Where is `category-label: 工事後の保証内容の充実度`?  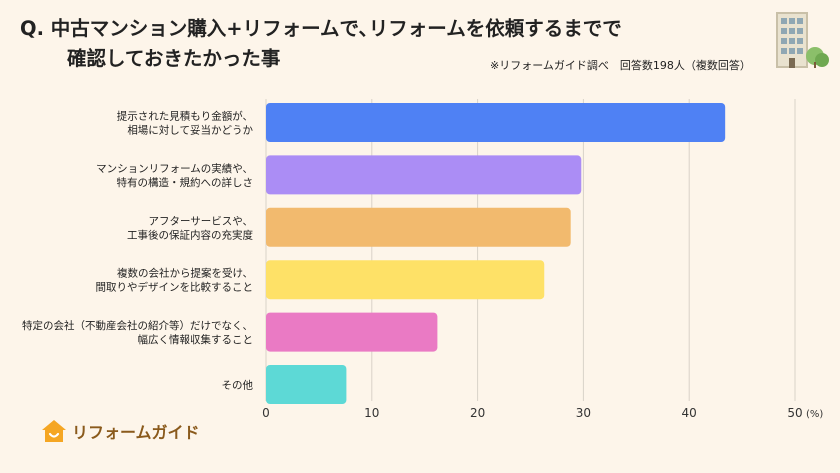 category-label: 工事後の保証内容の充実度 is located at coordinates (190, 234).